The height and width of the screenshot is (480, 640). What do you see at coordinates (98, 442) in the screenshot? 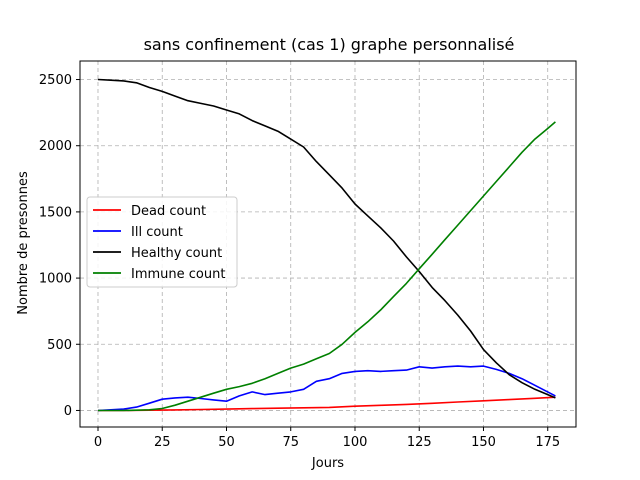
I see `x-tick-label: 0` at bounding box center [98, 442].